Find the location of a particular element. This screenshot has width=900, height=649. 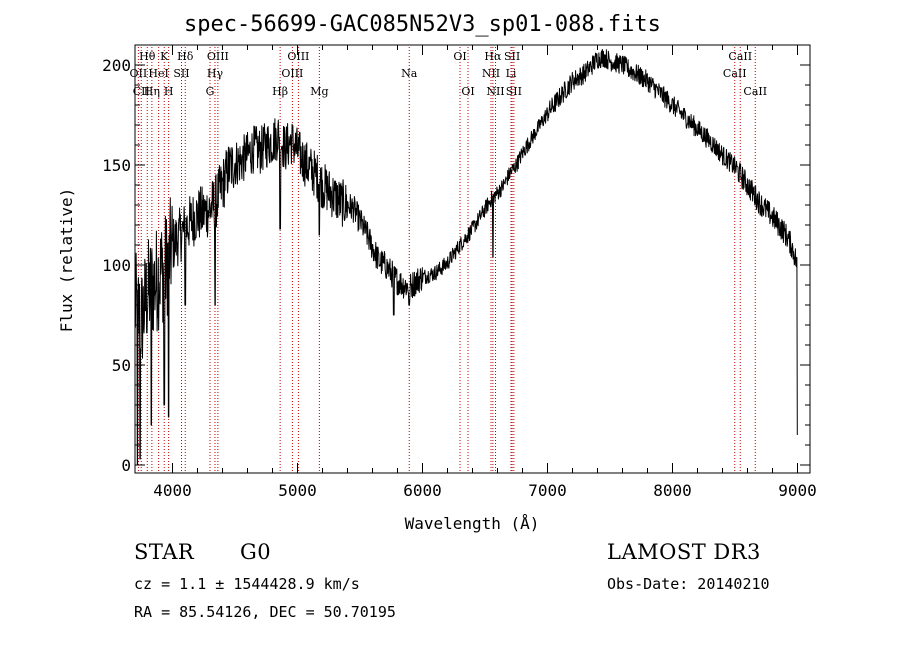

line-label-1: CII is located at coordinates (141, 91).